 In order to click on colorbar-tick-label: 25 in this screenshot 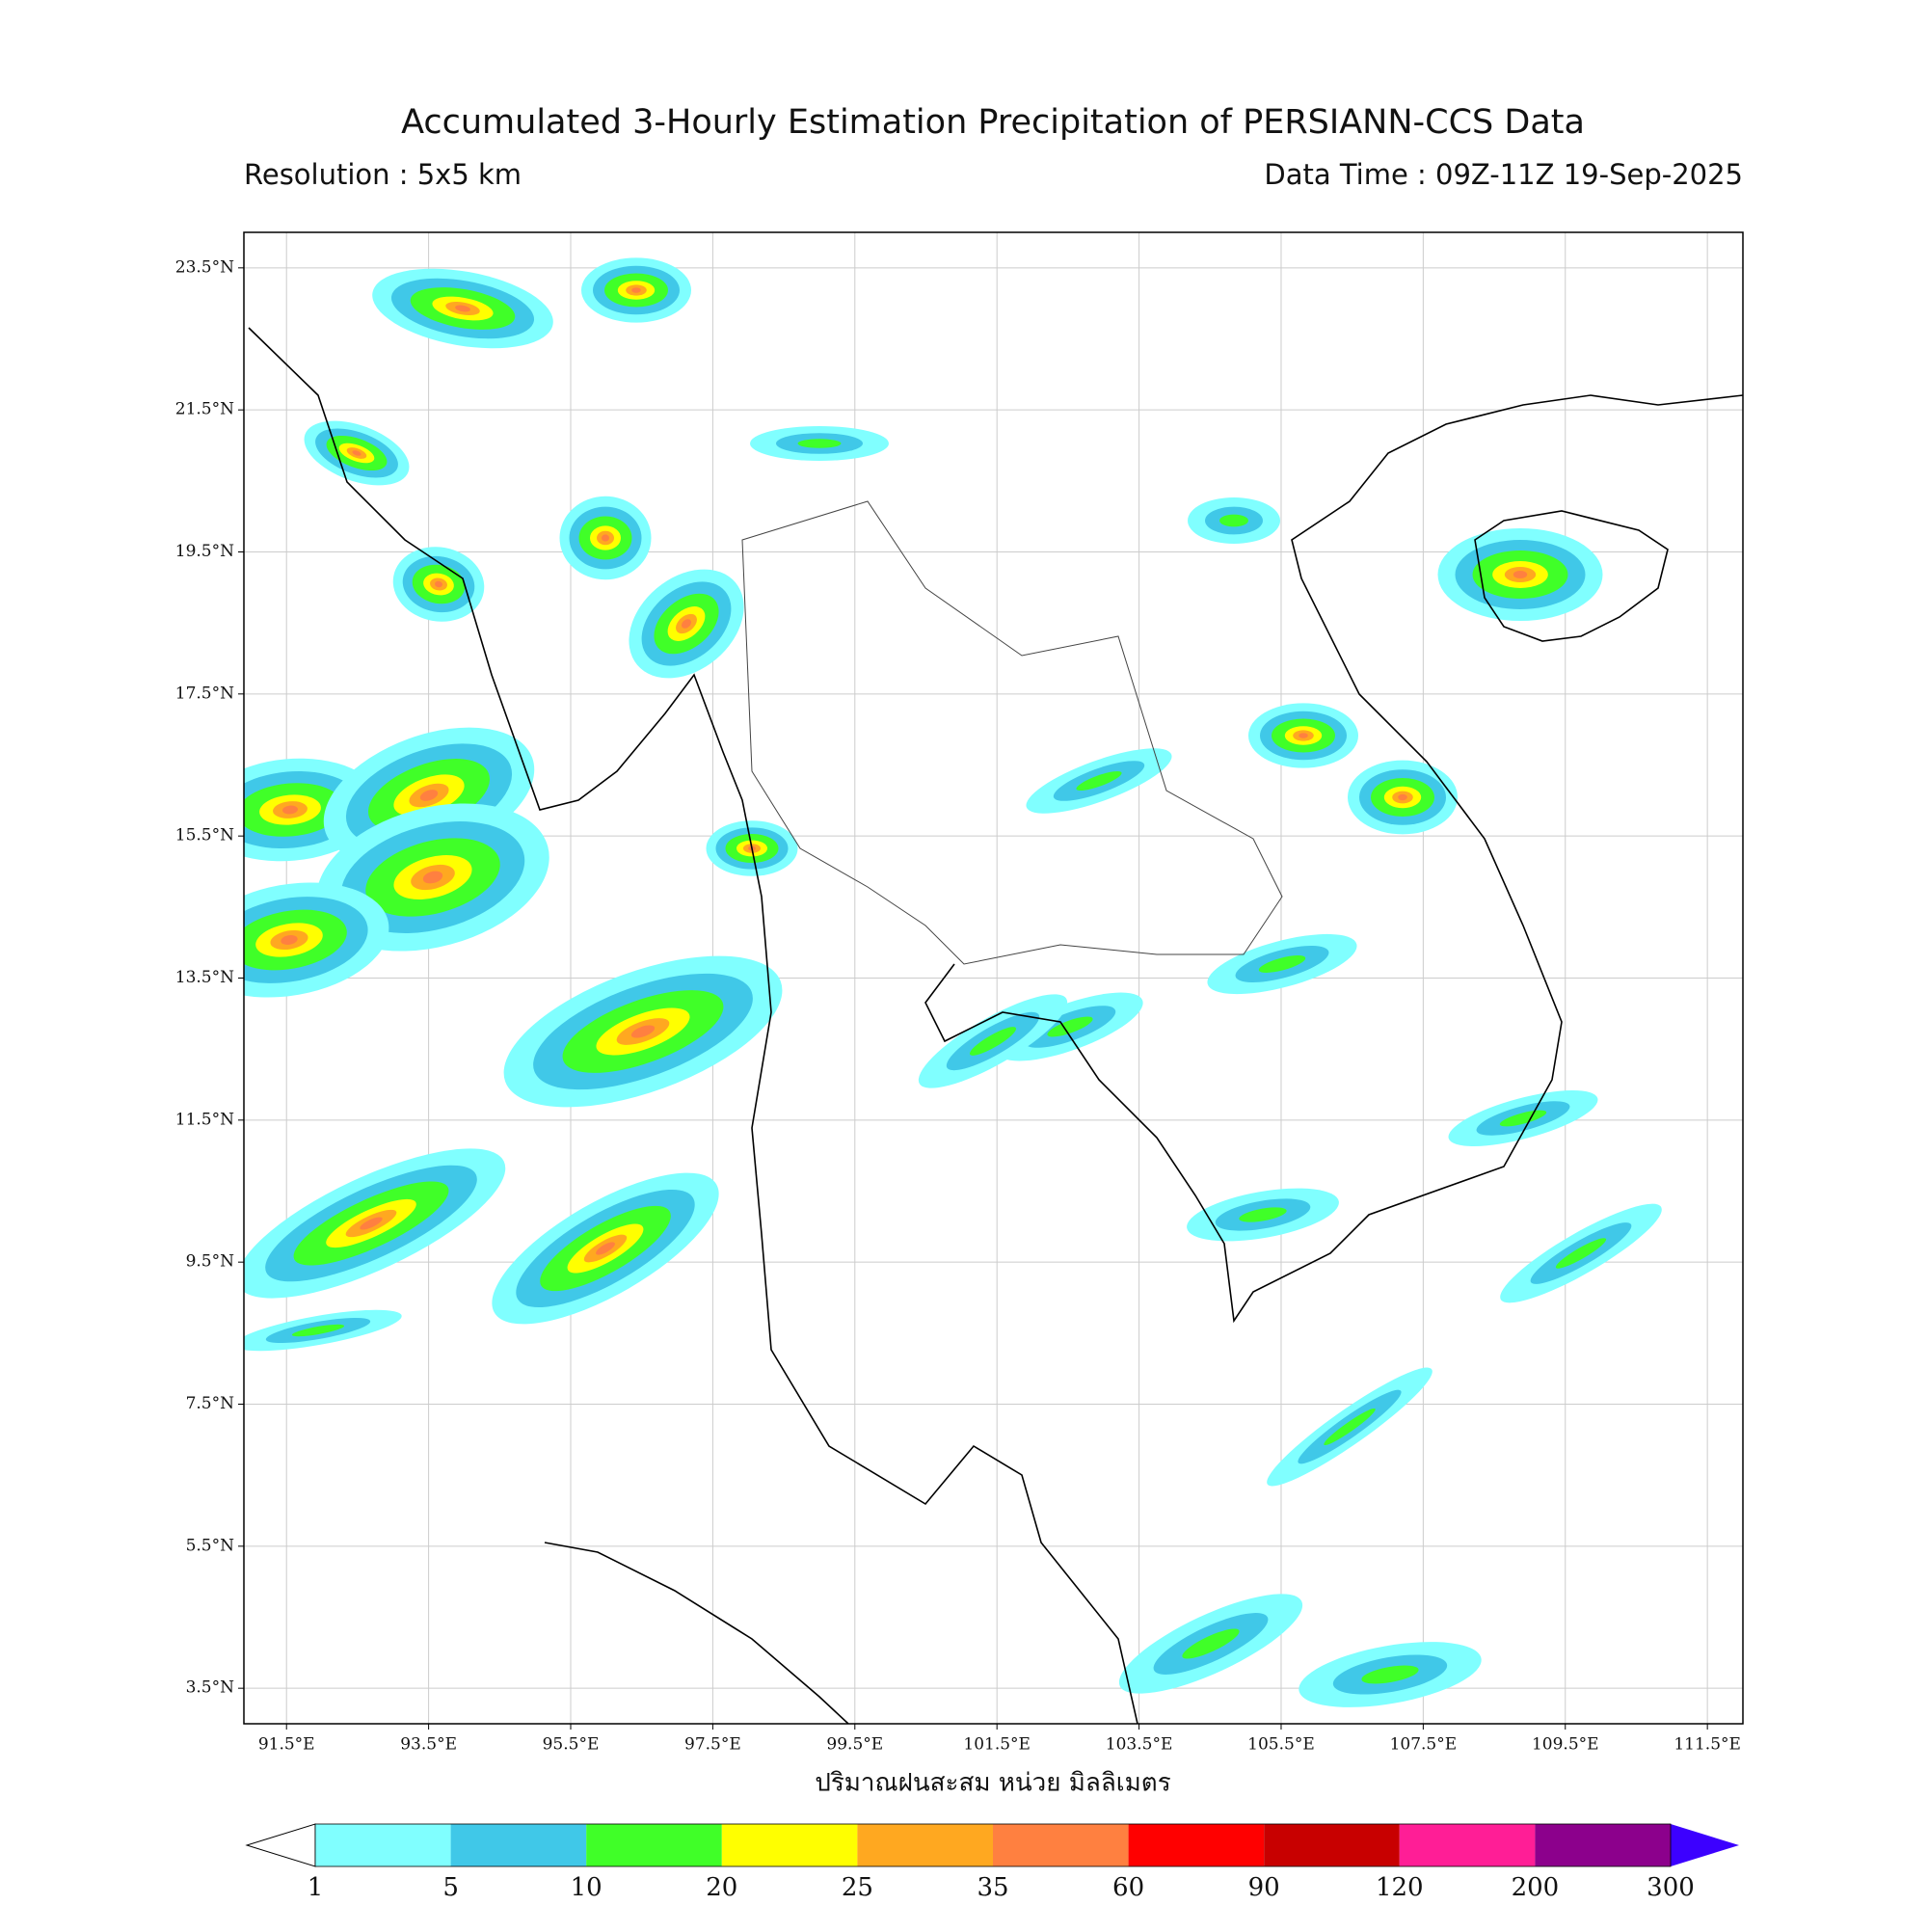, I will do `click(858, 1888)`.